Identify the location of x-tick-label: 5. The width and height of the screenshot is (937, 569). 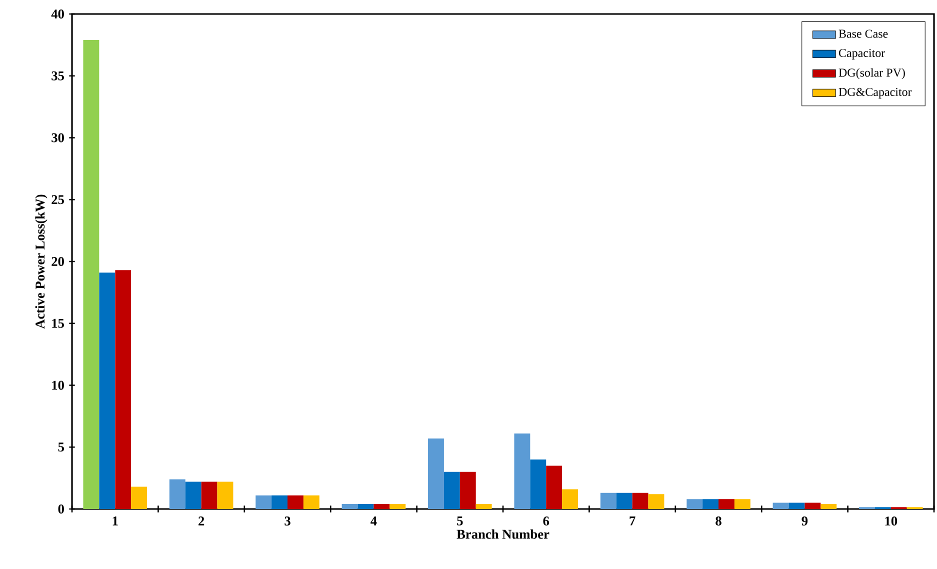
(460, 521).